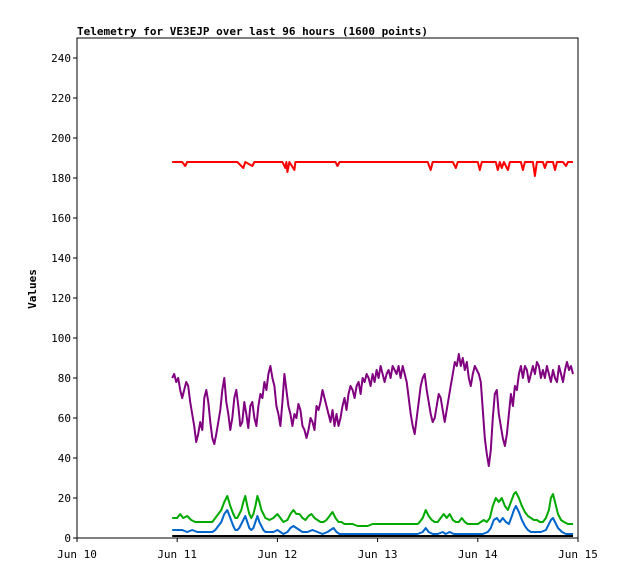 This screenshot has width=618, height=579. Describe the element at coordinates (61, 338) in the screenshot. I see `y-tick-label: 100` at that location.